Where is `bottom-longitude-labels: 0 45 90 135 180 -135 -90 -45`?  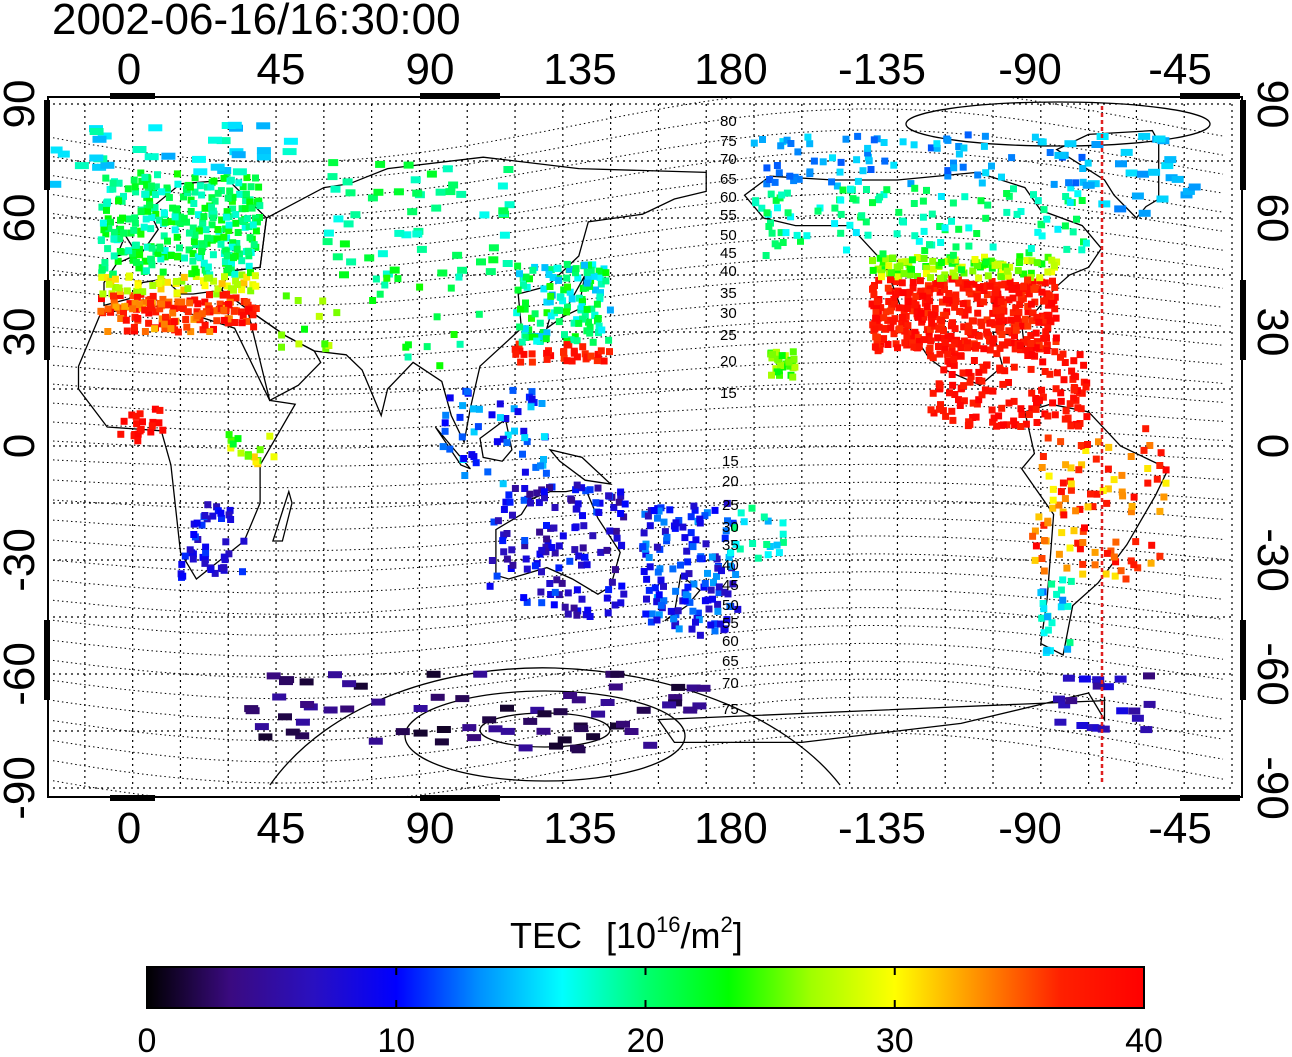
bottom-longitude-labels: 0 45 90 135 180 -135 -90 -45 is located at coordinates (664, 828).